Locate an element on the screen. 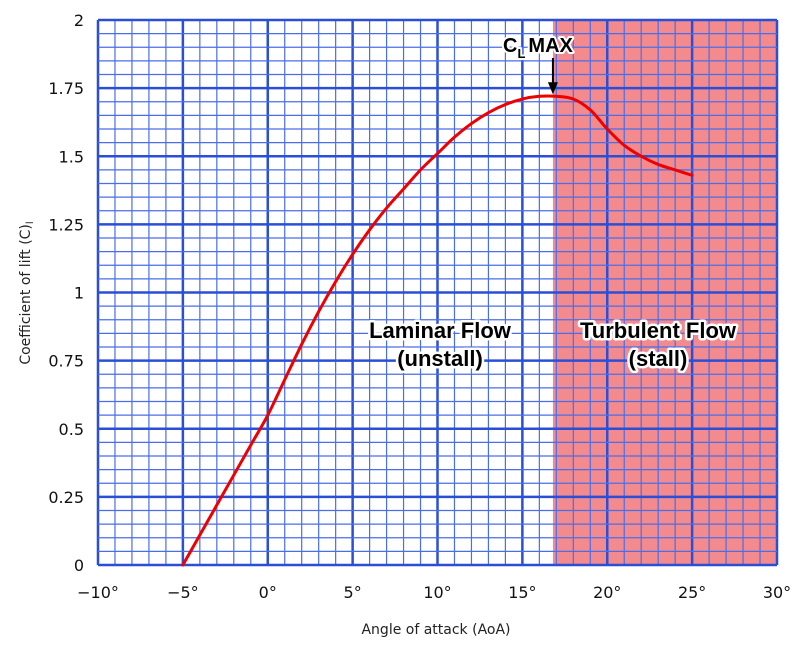 The image size is (800, 651). x-tick-label: 25° is located at coordinates (692, 592).